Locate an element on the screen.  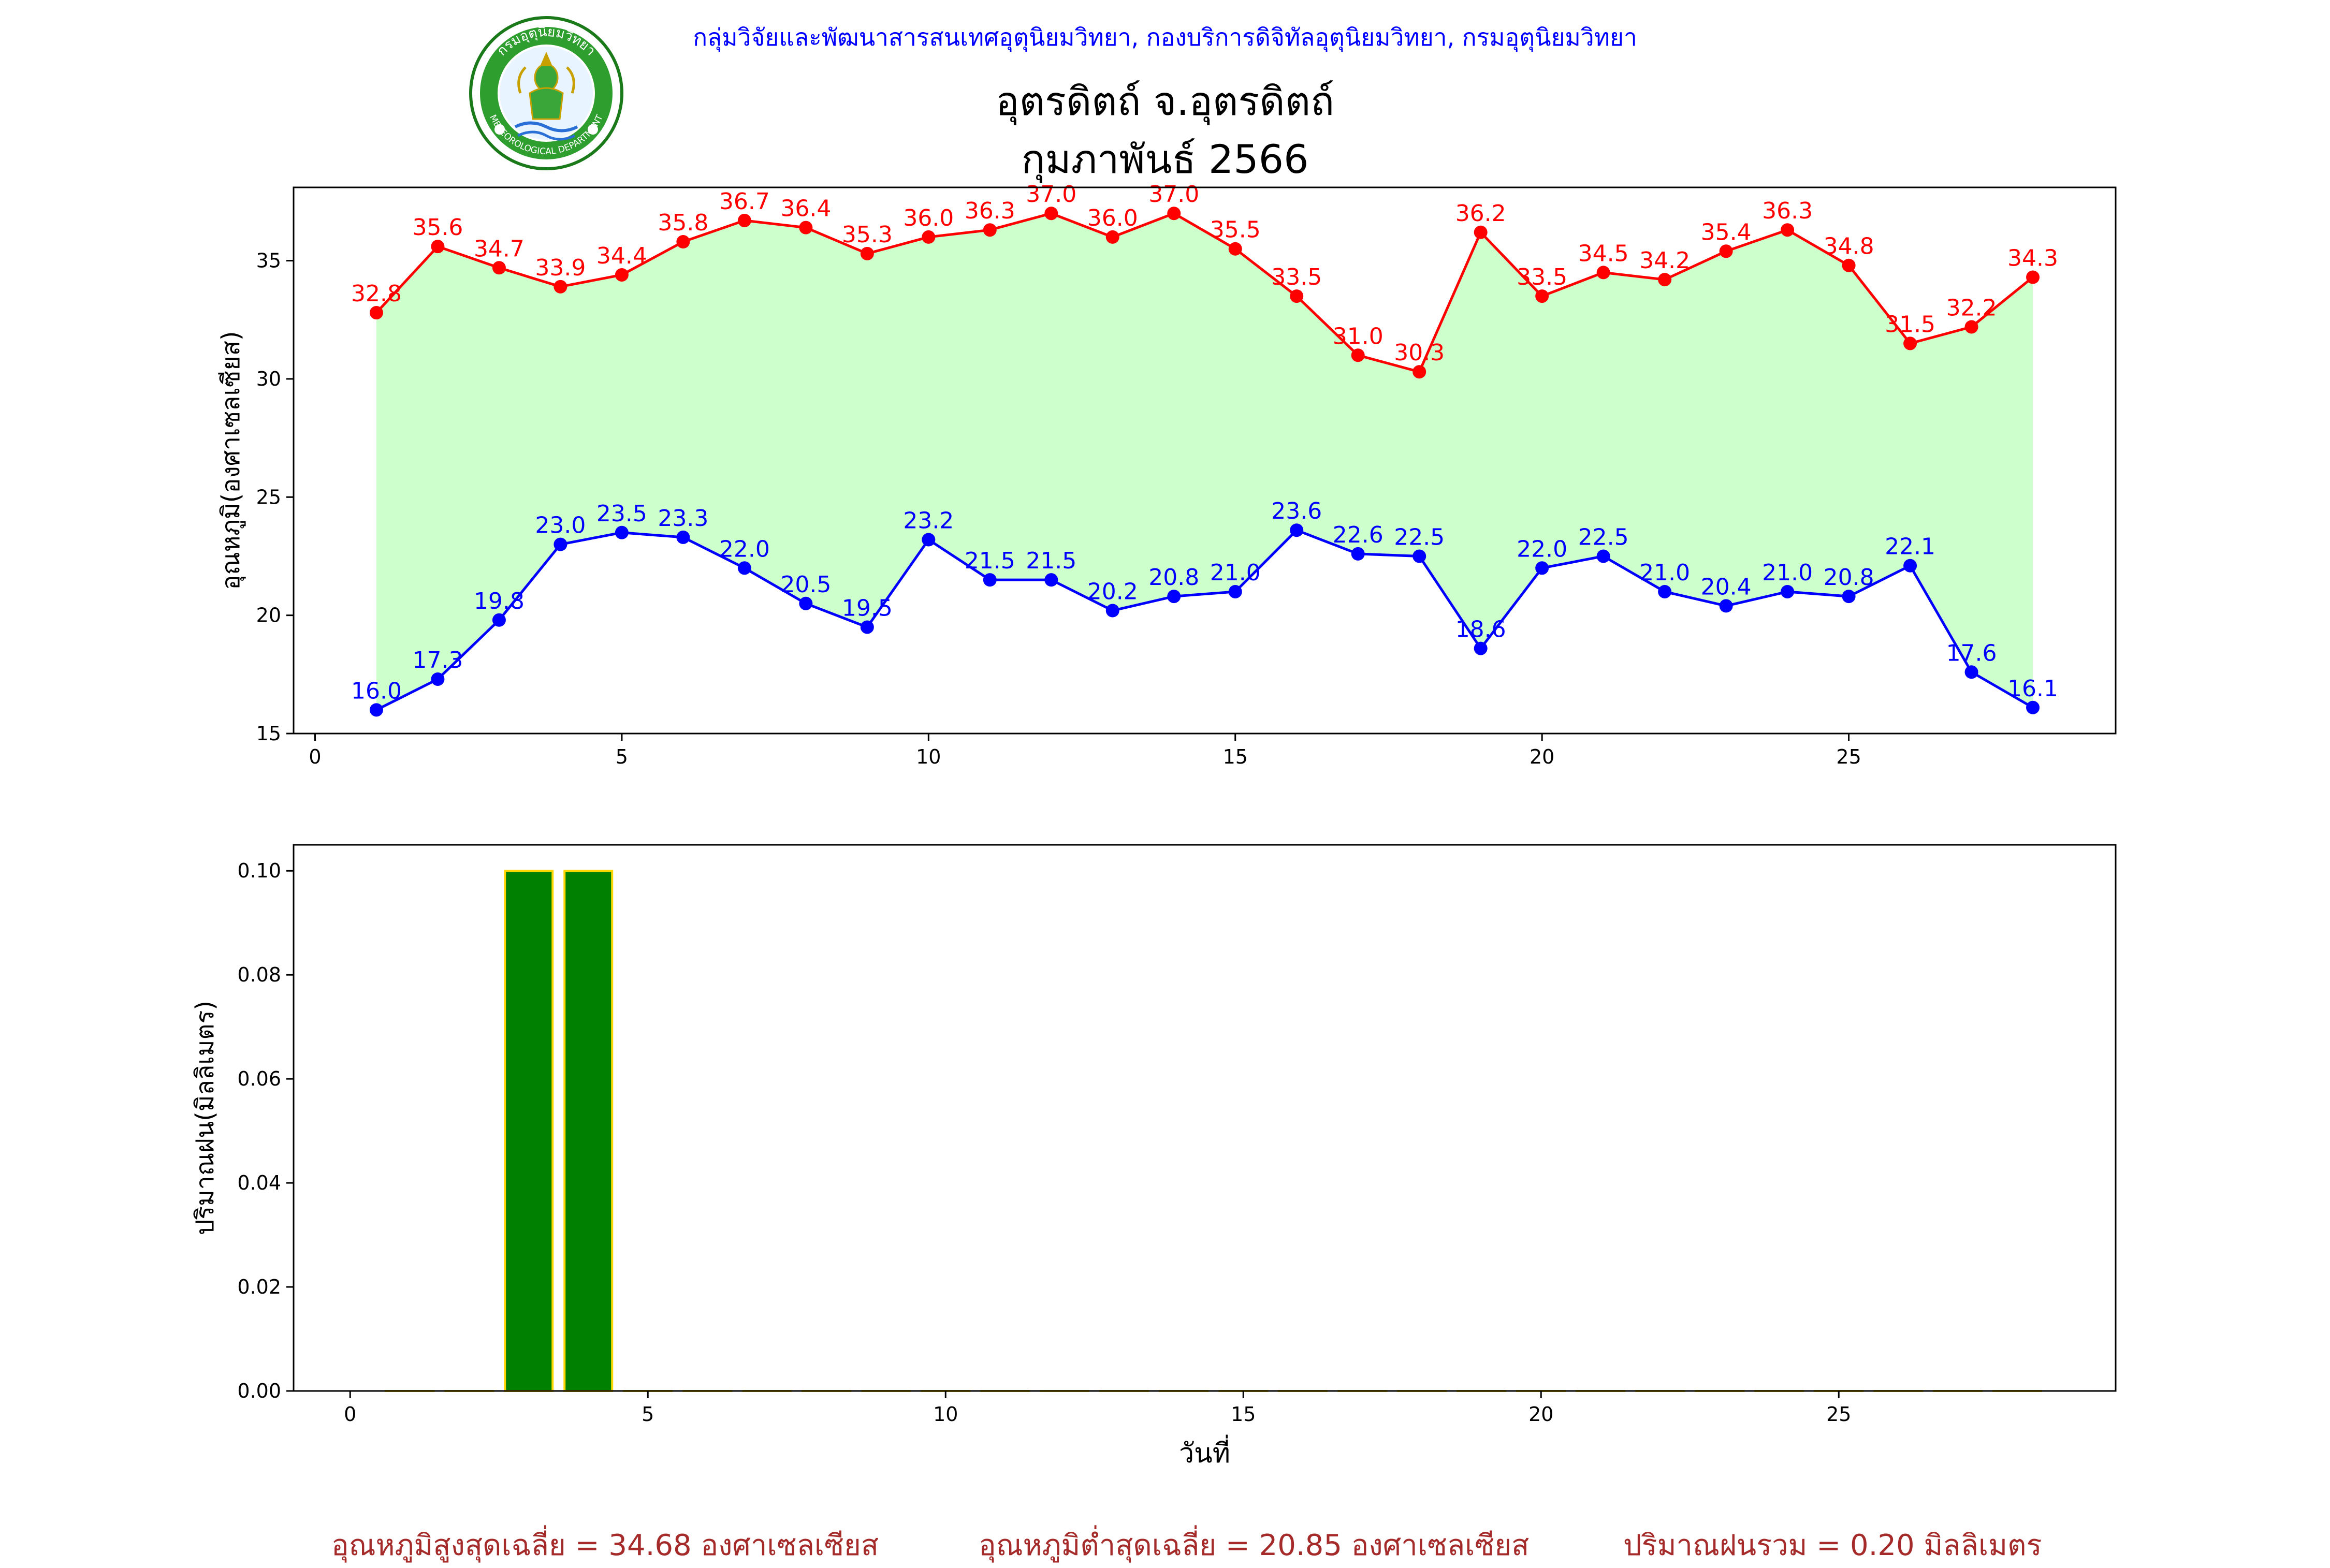
max-temp-label: 35.8 is located at coordinates (683, 223).